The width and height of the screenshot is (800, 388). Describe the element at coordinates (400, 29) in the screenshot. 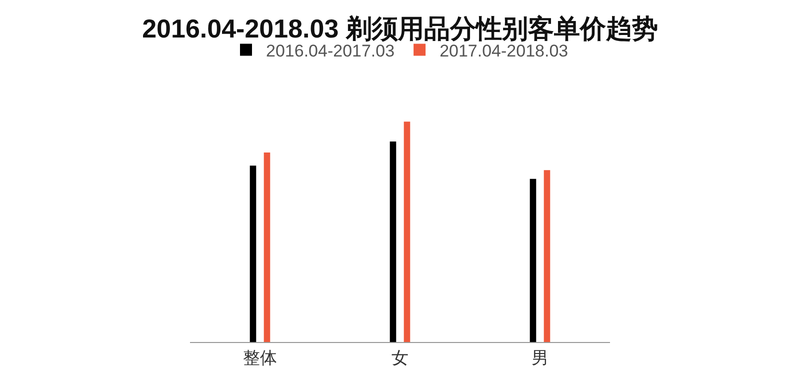

I see `chart-title: 2016.04-2018.03 剃须用品分性别客单价趋势` at that location.